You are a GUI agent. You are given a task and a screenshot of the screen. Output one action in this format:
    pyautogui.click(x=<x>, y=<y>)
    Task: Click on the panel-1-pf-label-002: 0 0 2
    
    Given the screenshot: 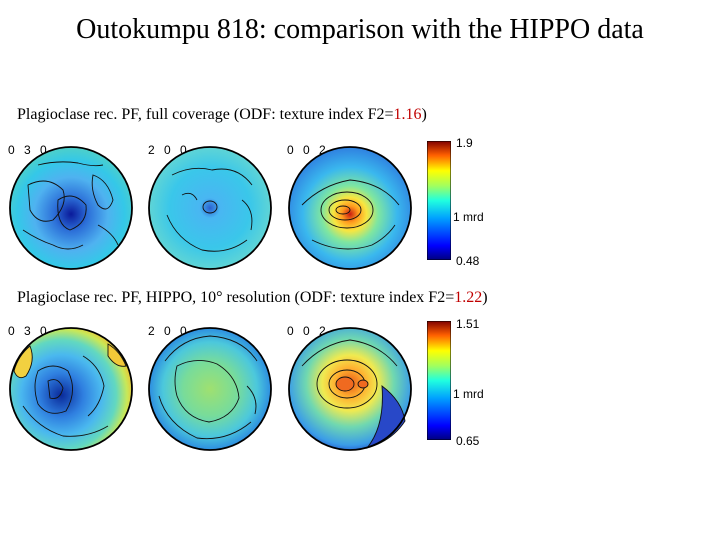 What is the action you would take?
    pyautogui.click(x=308, y=150)
    